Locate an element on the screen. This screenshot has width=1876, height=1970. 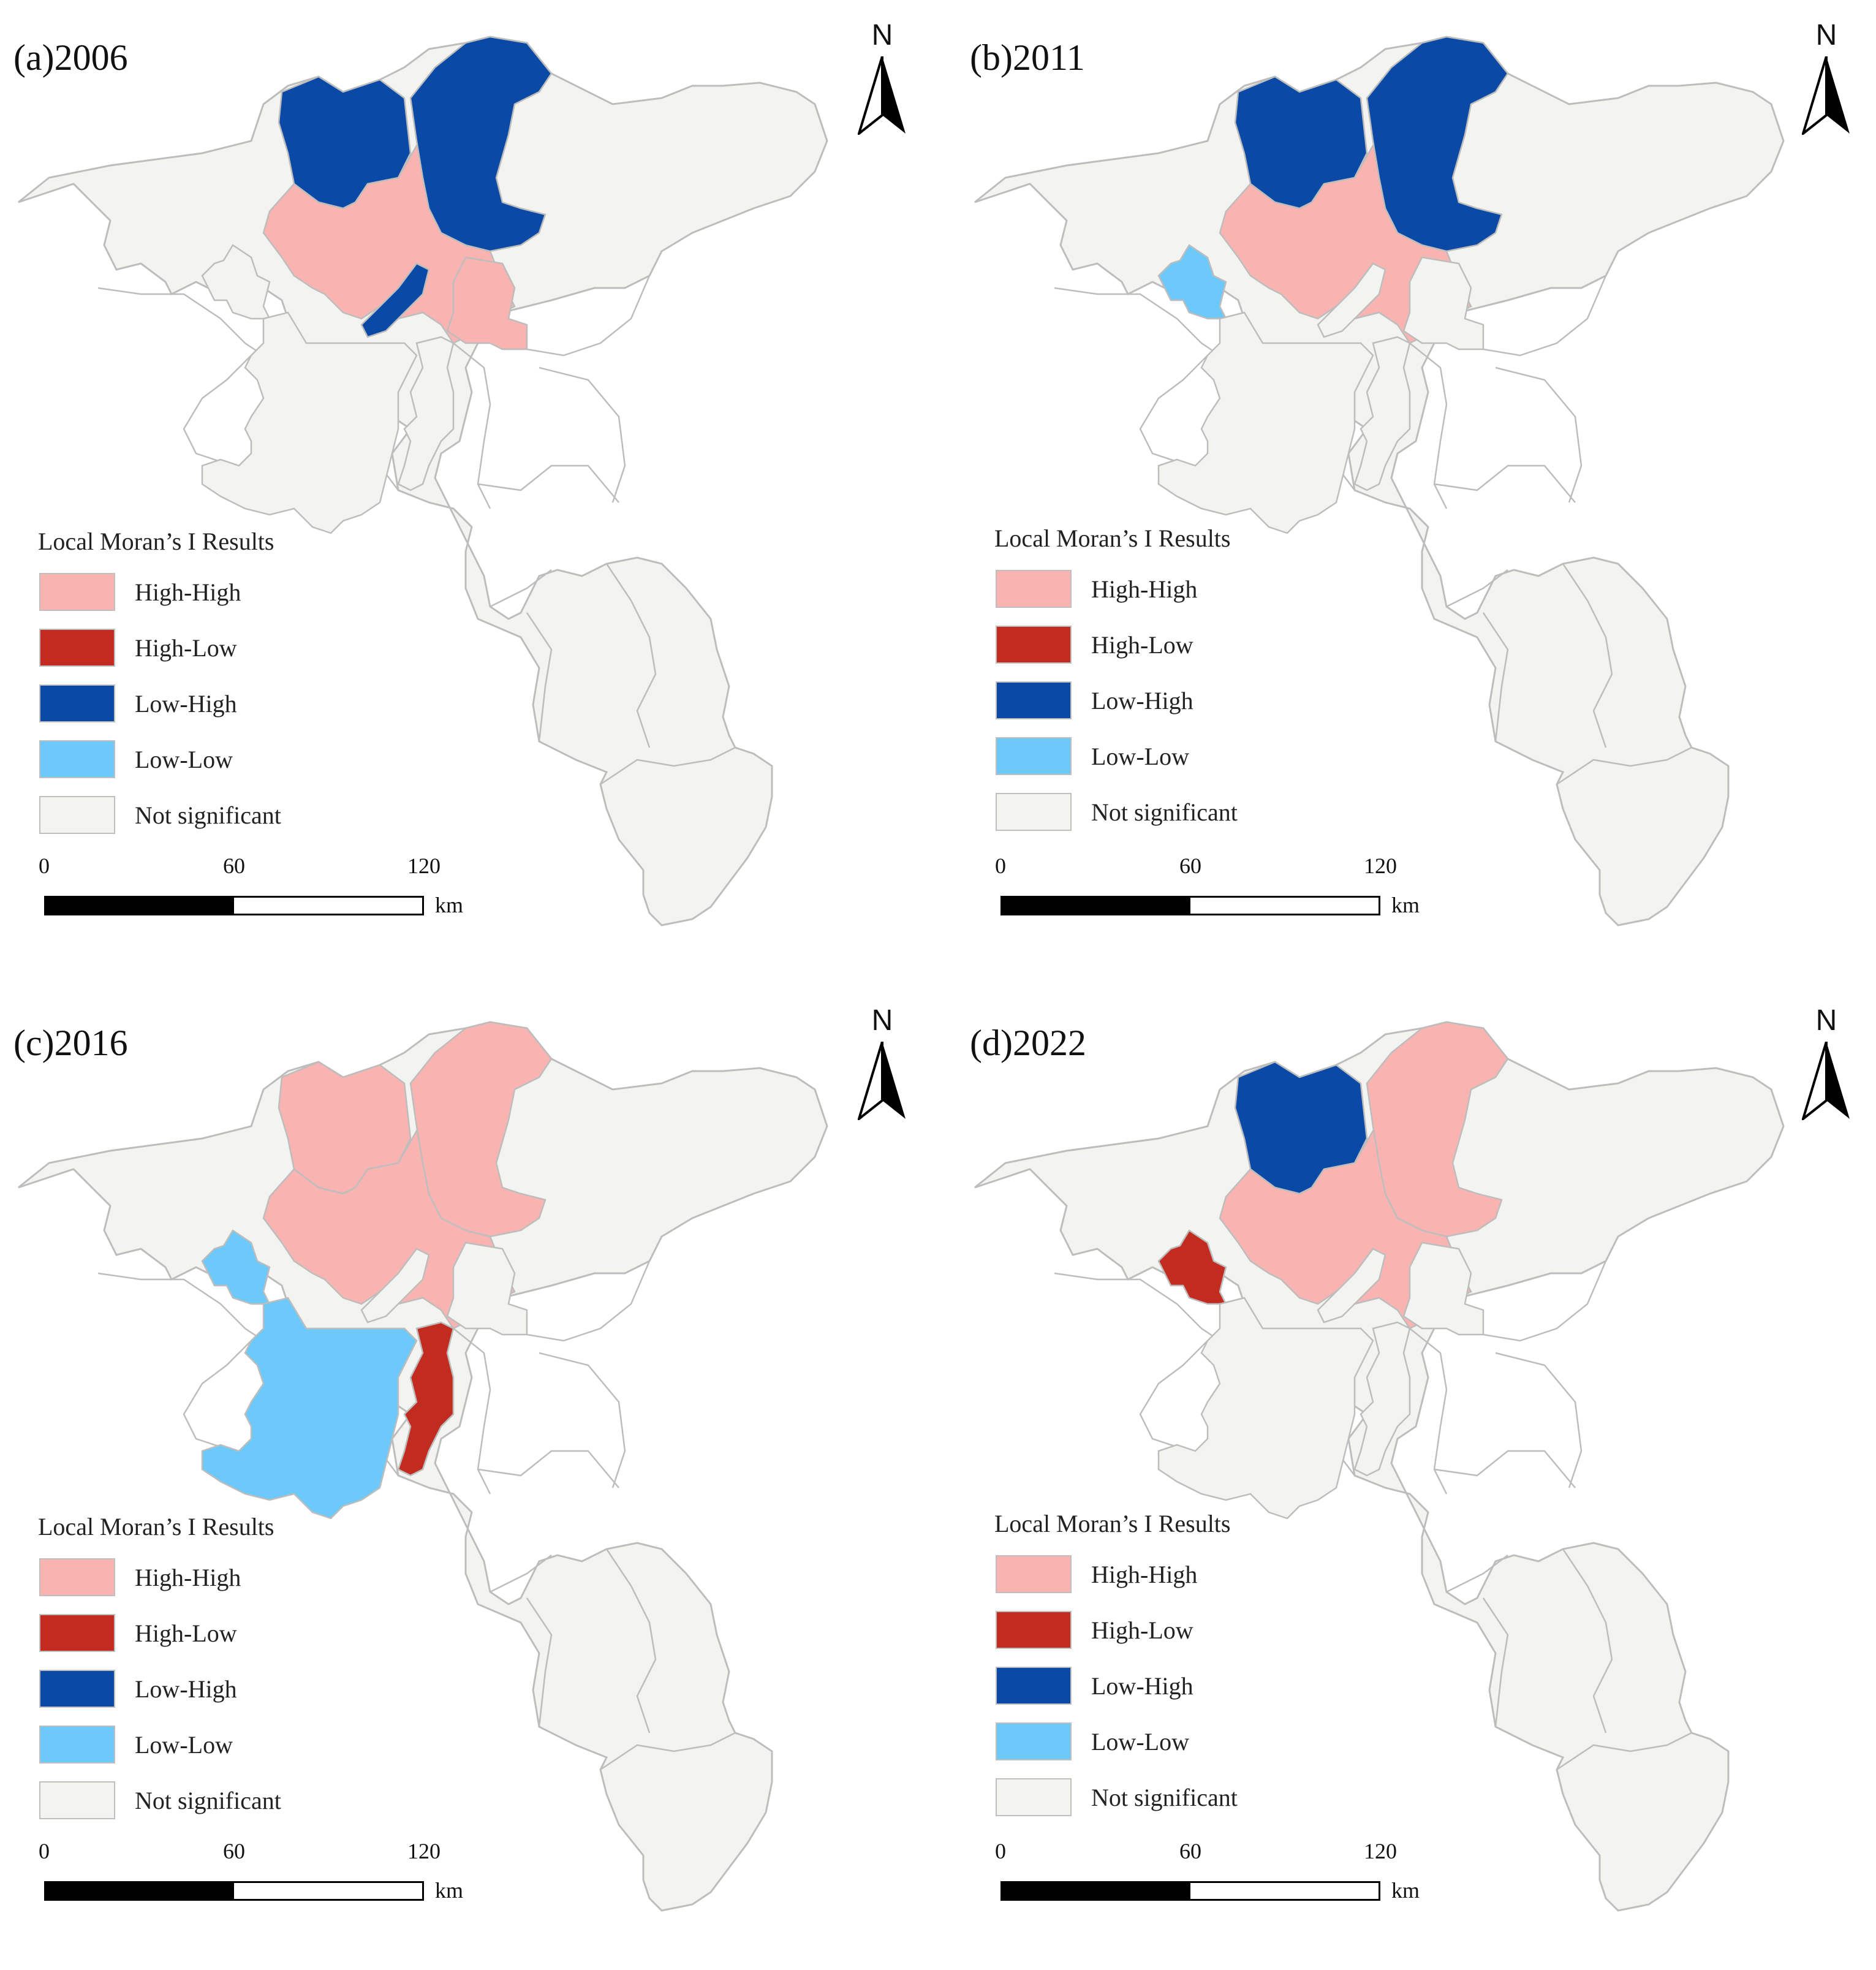
panel-title: (b)2011 is located at coordinates (1027, 57).